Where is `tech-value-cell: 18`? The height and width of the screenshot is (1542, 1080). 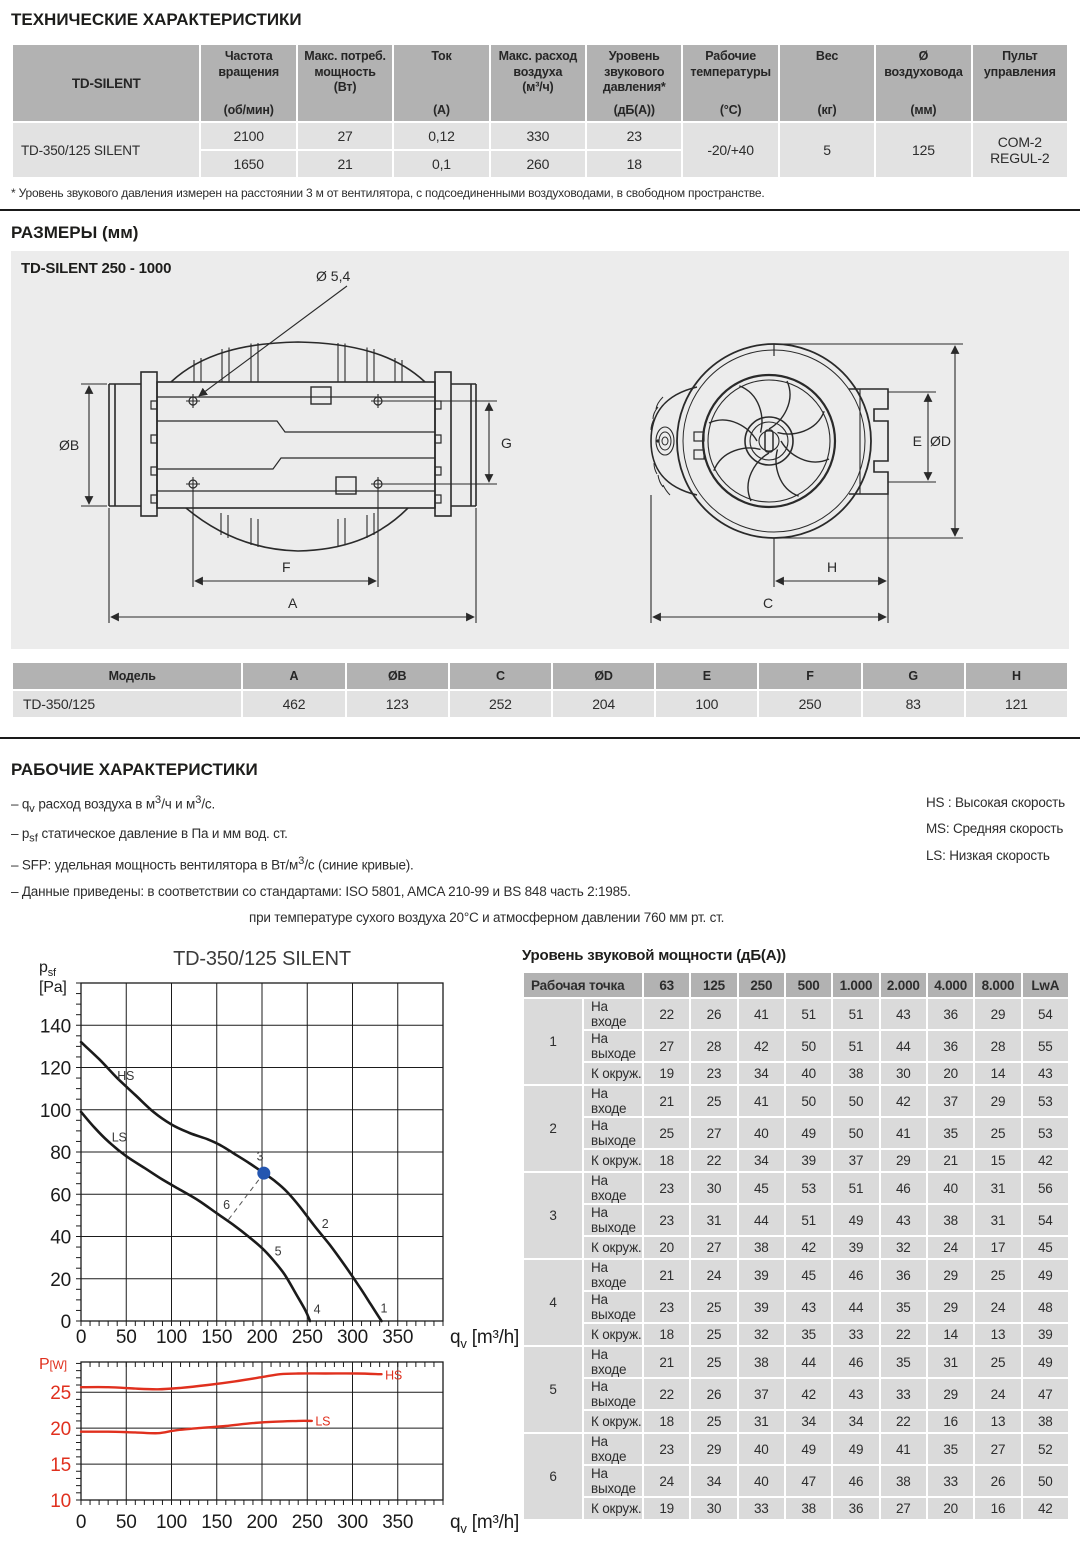 tech-value-cell: 18 is located at coordinates (634, 164).